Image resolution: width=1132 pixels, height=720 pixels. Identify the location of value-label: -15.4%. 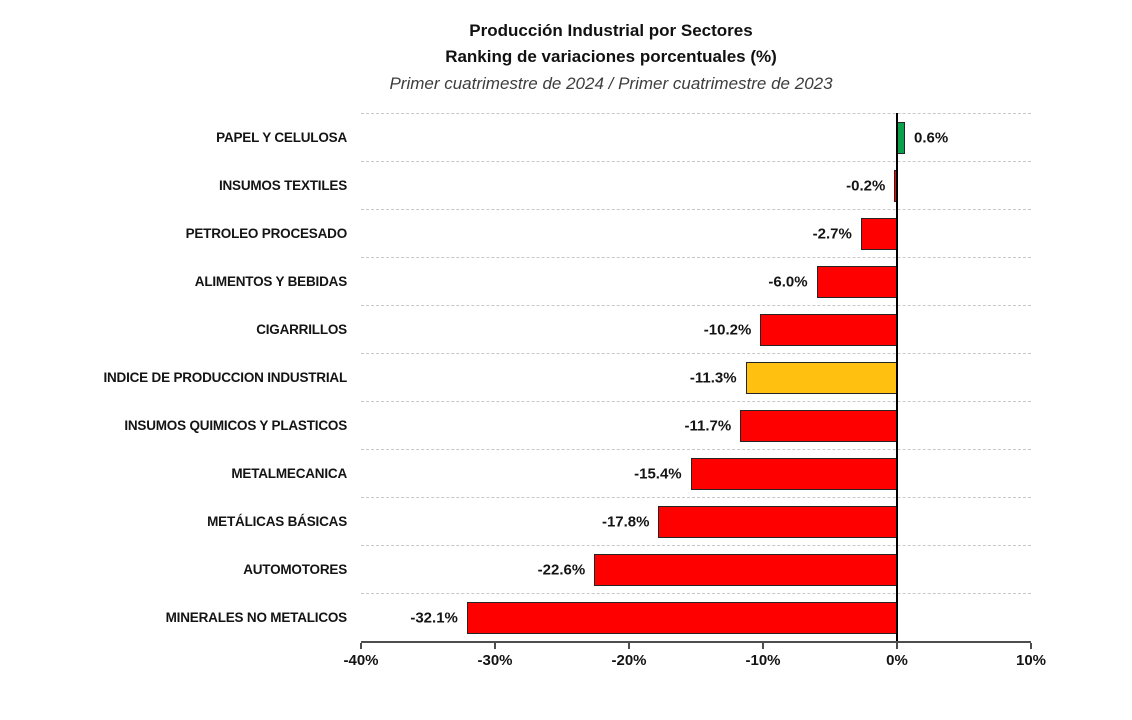
(658, 473).